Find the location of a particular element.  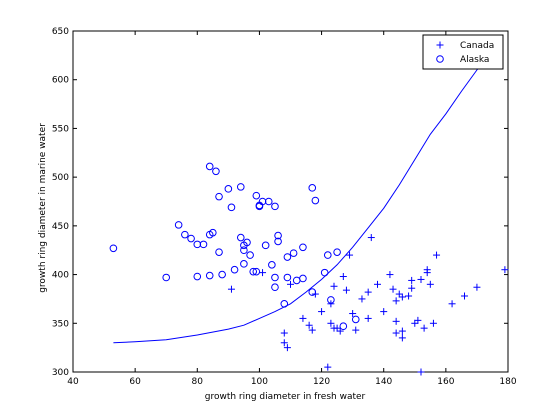

x-tick-label: 40 is located at coordinates (73, 382).